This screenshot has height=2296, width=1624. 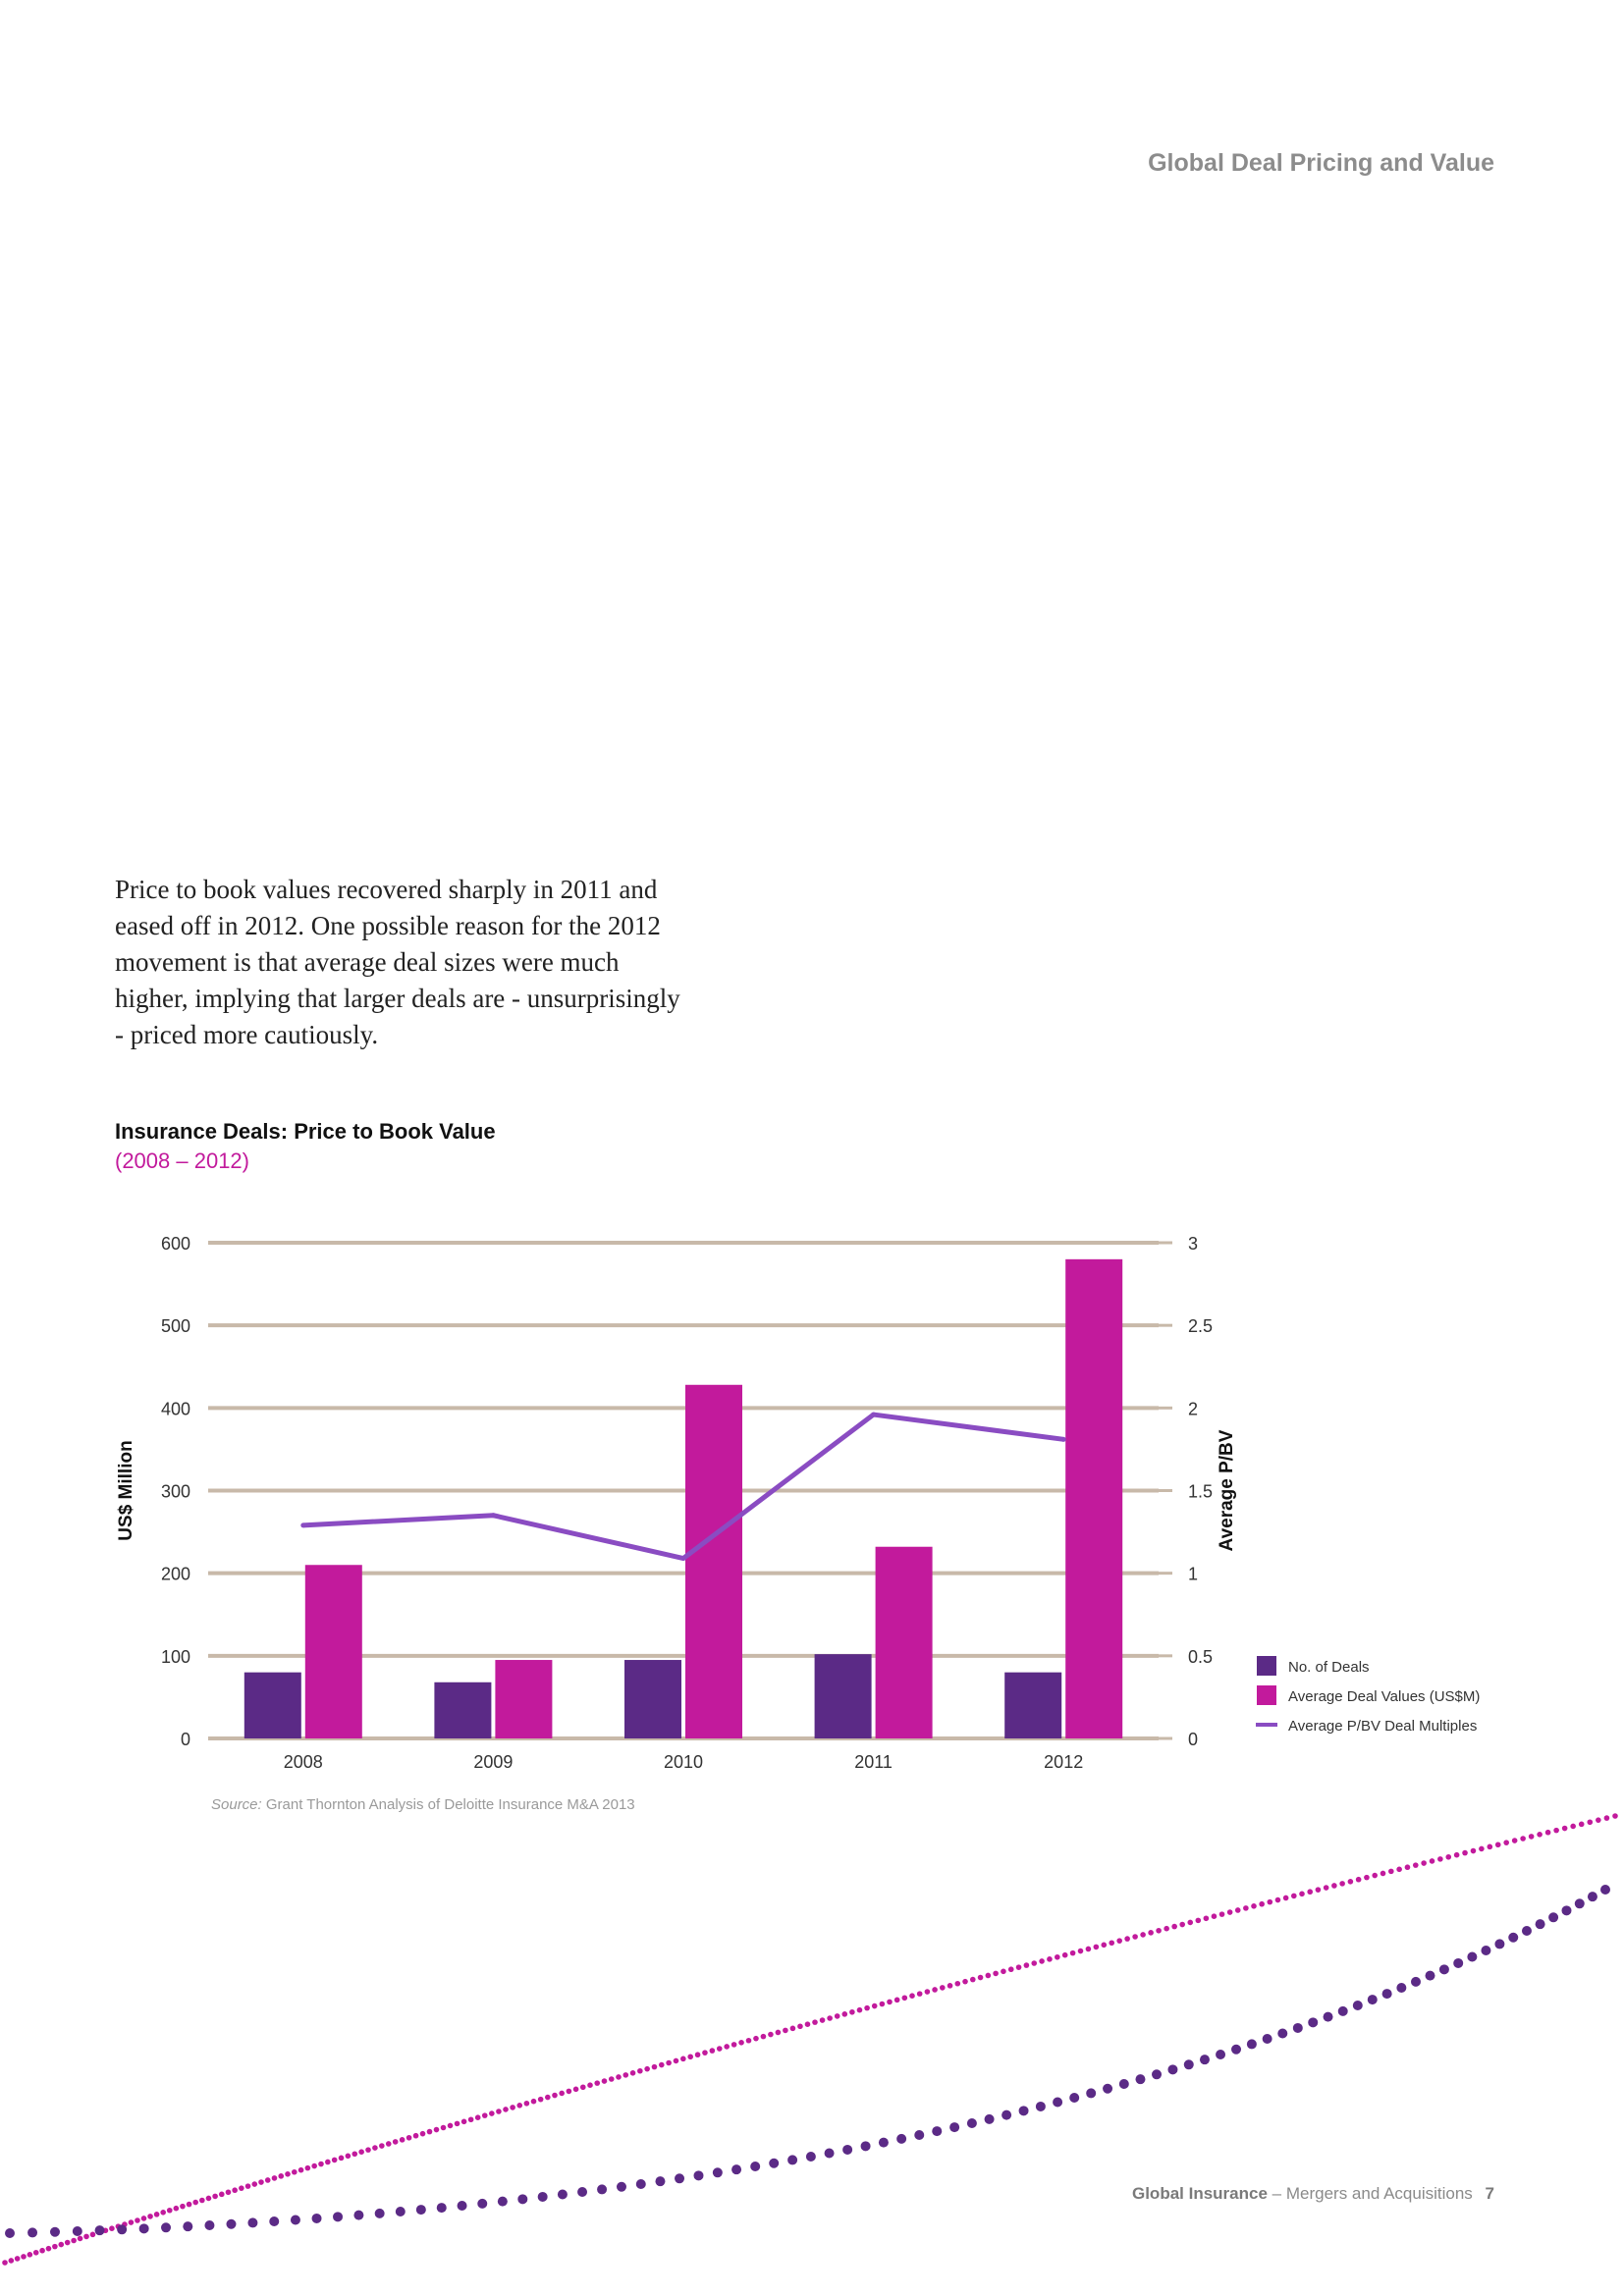 What do you see at coordinates (1193, 1244) in the screenshot?
I see `y-right-tick-label: 3` at bounding box center [1193, 1244].